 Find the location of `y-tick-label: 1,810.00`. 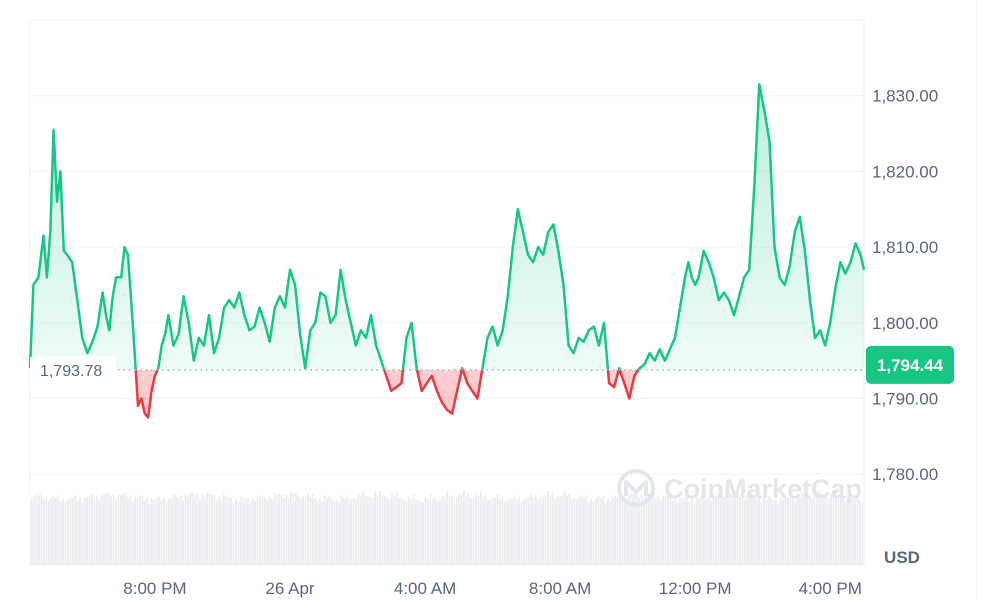

y-tick-label: 1,810.00 is located at coordinates (905, 247).